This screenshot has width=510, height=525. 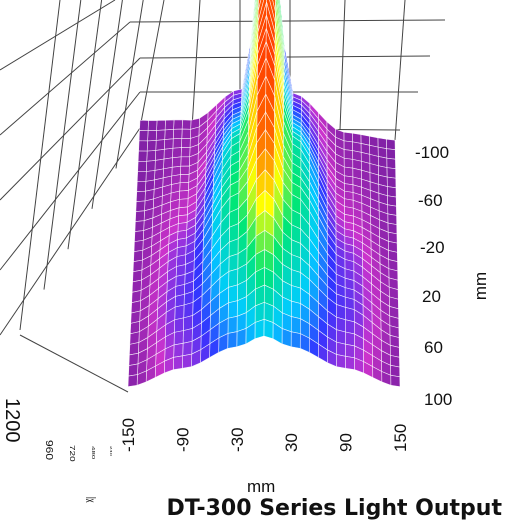 I want to click on y-axis-ticks: -100 -60 -20 20 60 100, so click(x=433, y=276).